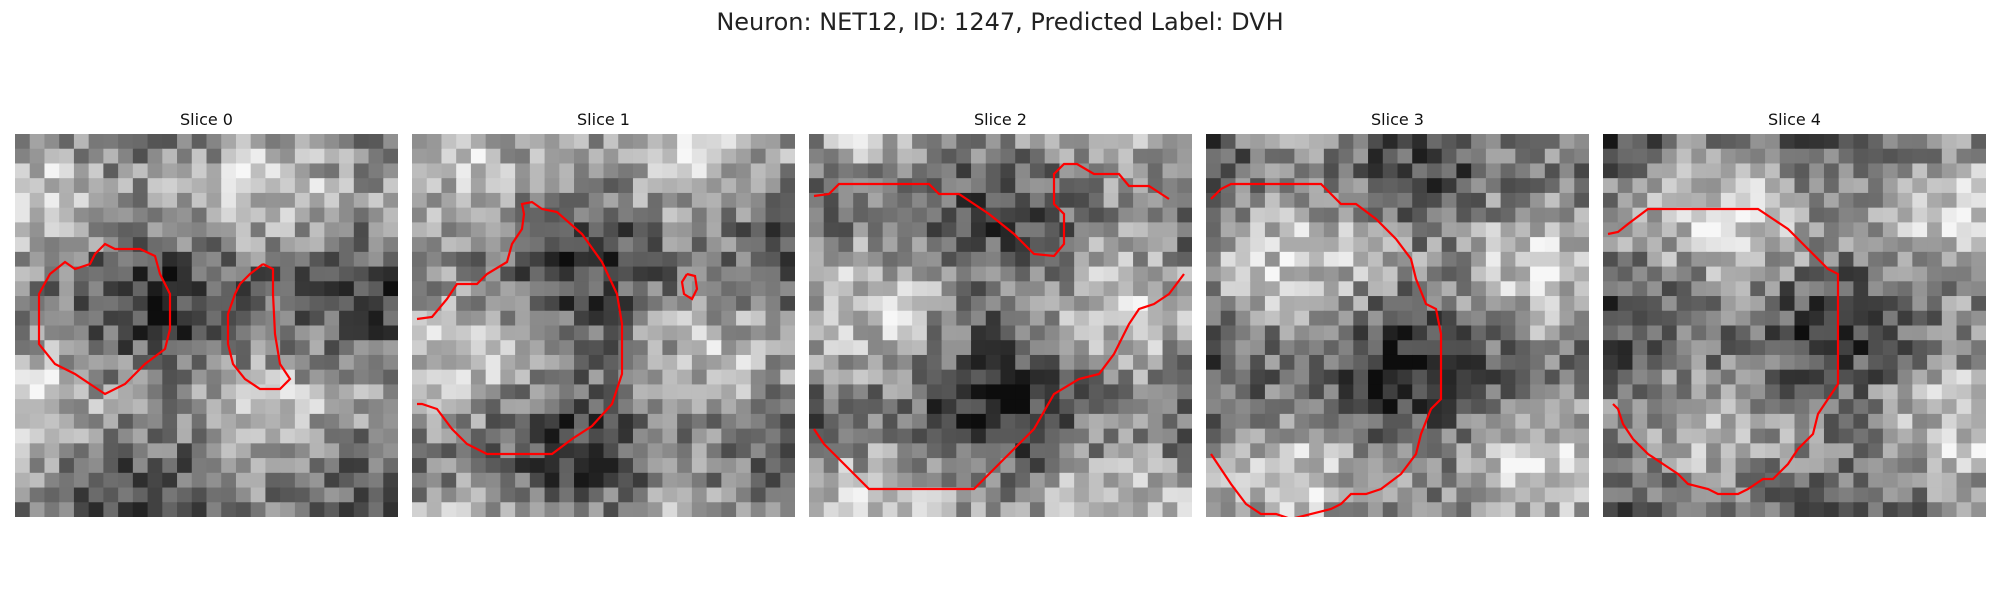 Image resolution: width=2000 pixels, height=600 pixels. Describe the element at coordinates (1397, 325) in the screenshot. I see `slice-image` at that location.